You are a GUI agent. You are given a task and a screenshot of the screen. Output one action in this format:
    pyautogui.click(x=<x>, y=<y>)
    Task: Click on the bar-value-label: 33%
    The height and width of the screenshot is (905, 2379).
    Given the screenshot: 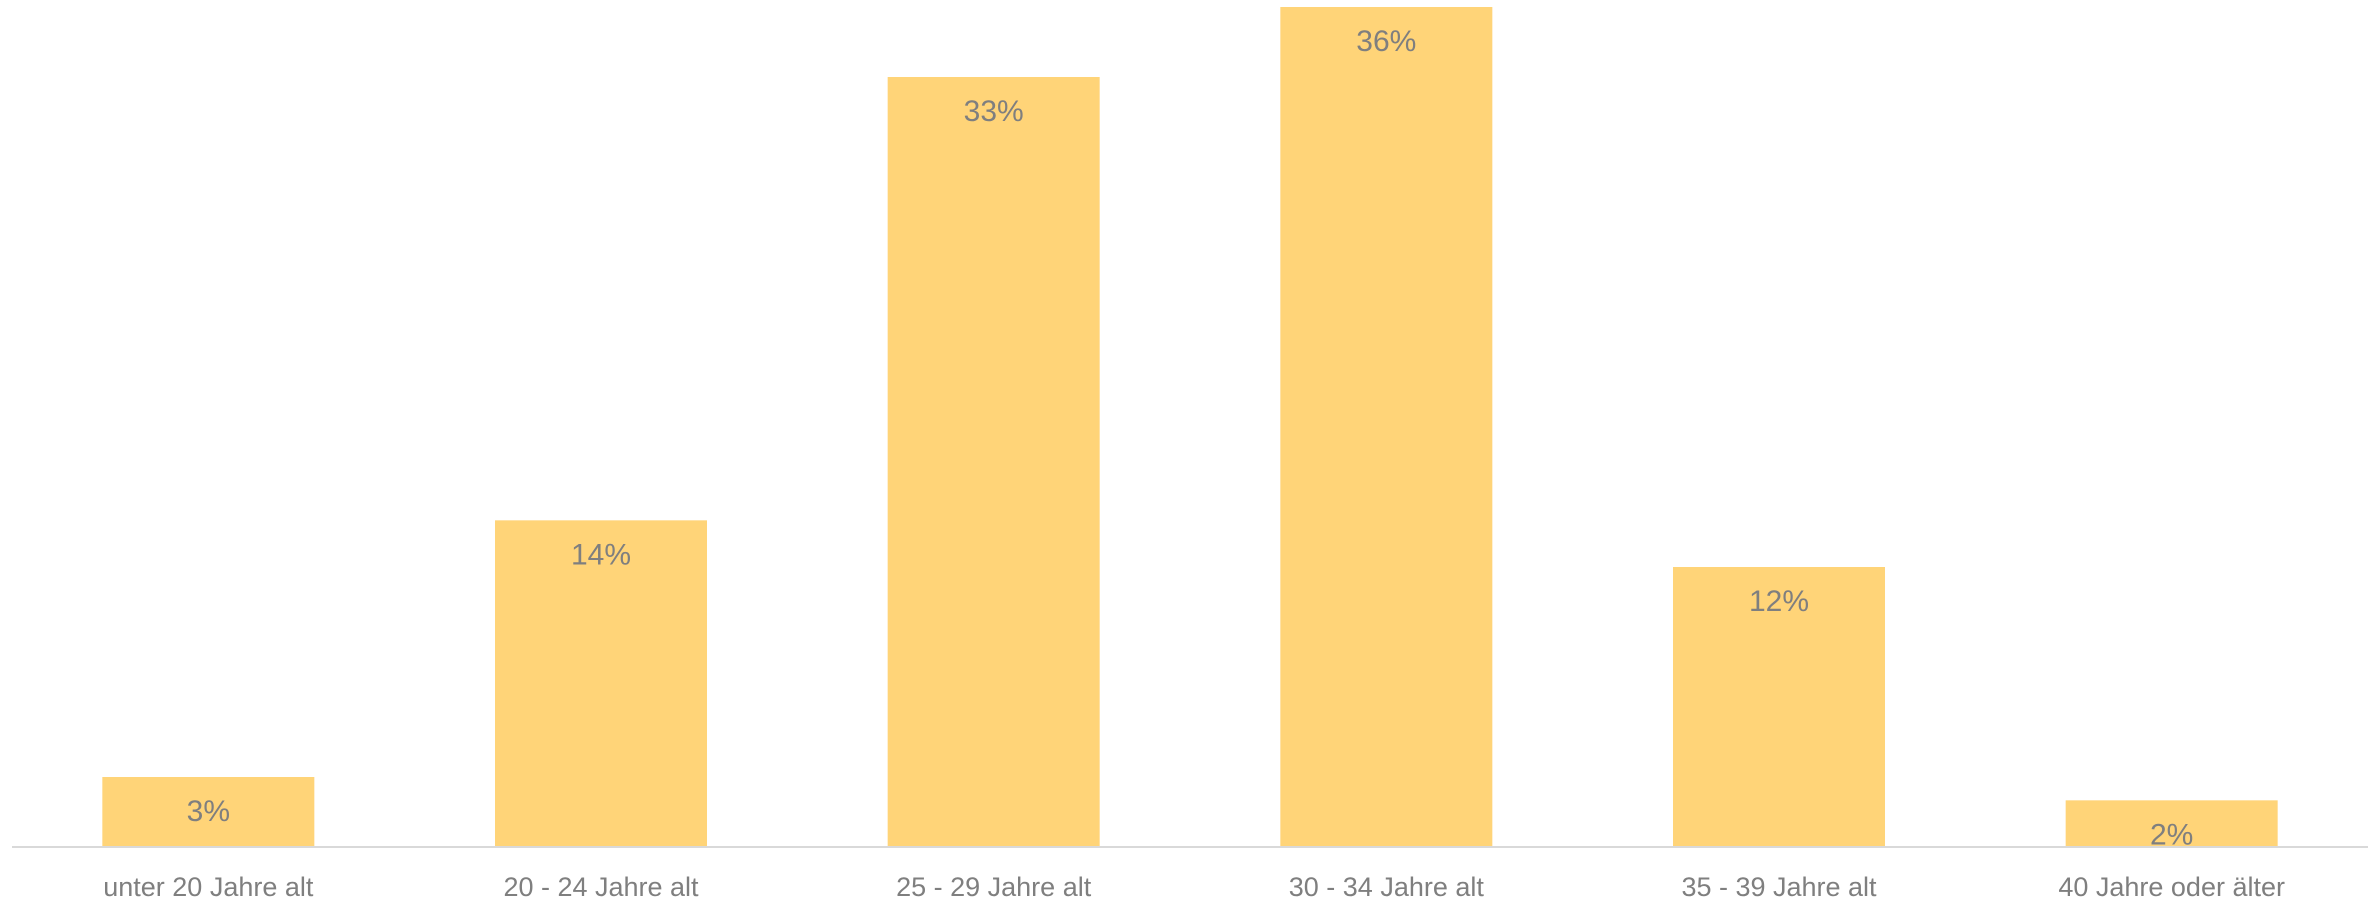 What is the action you would take?
    pyautogui.click(x=994, y=111)
    